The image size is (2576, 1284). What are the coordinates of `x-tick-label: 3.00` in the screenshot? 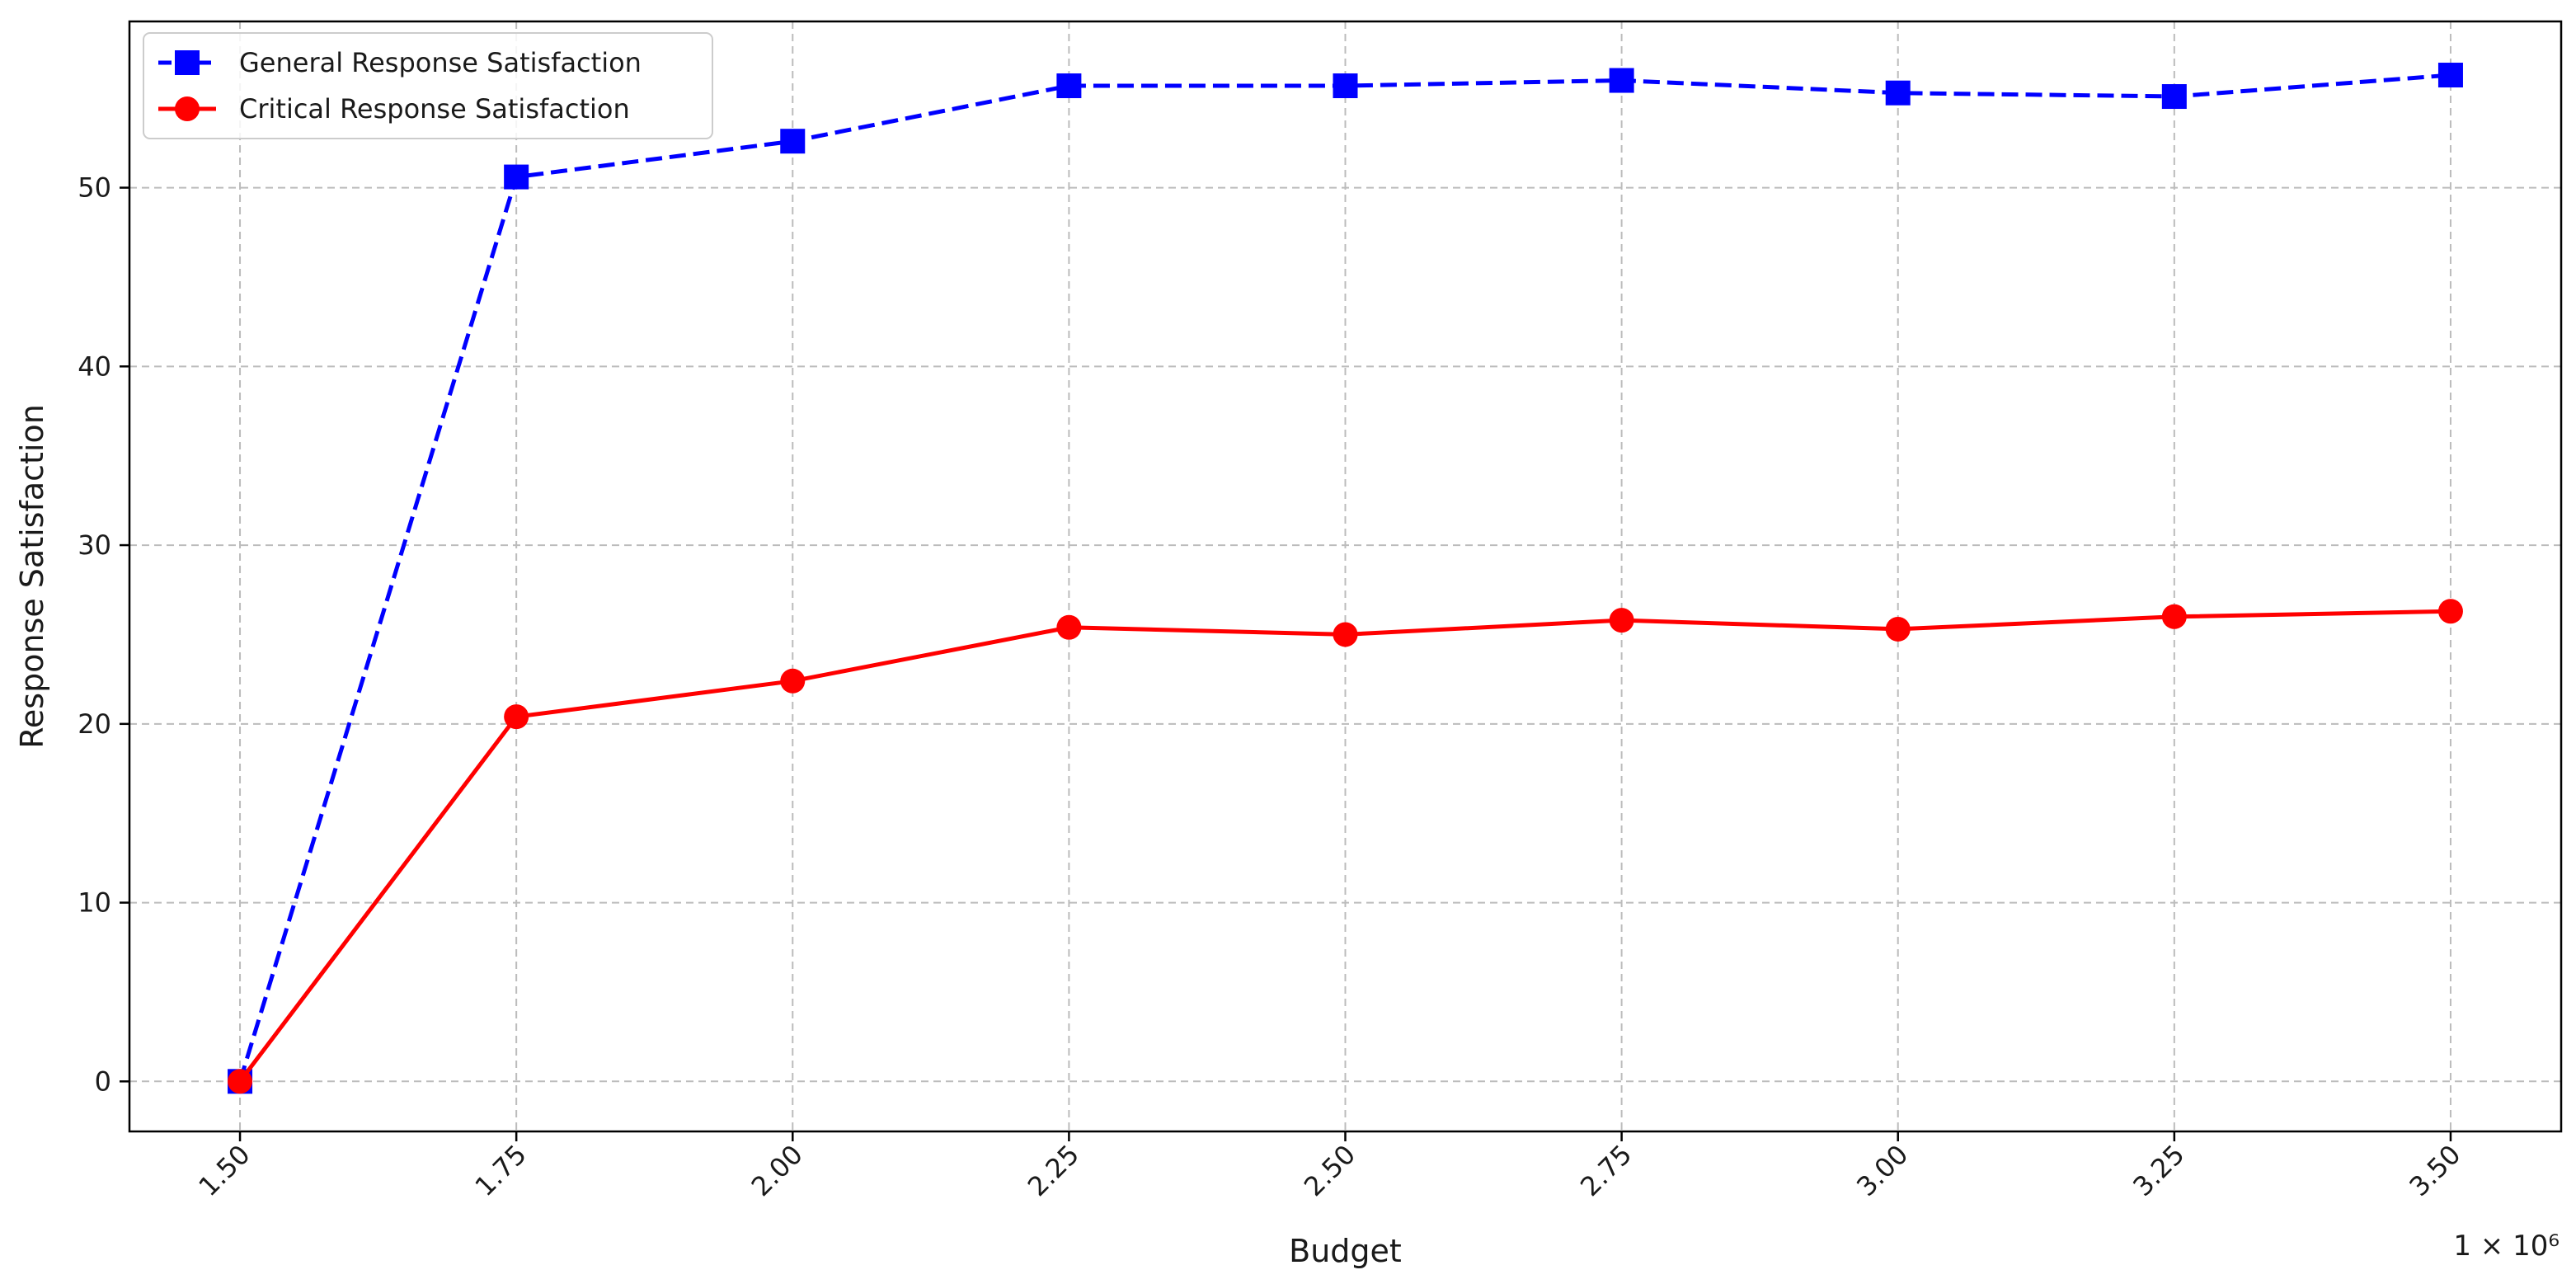 It's located at (1882, 1170).